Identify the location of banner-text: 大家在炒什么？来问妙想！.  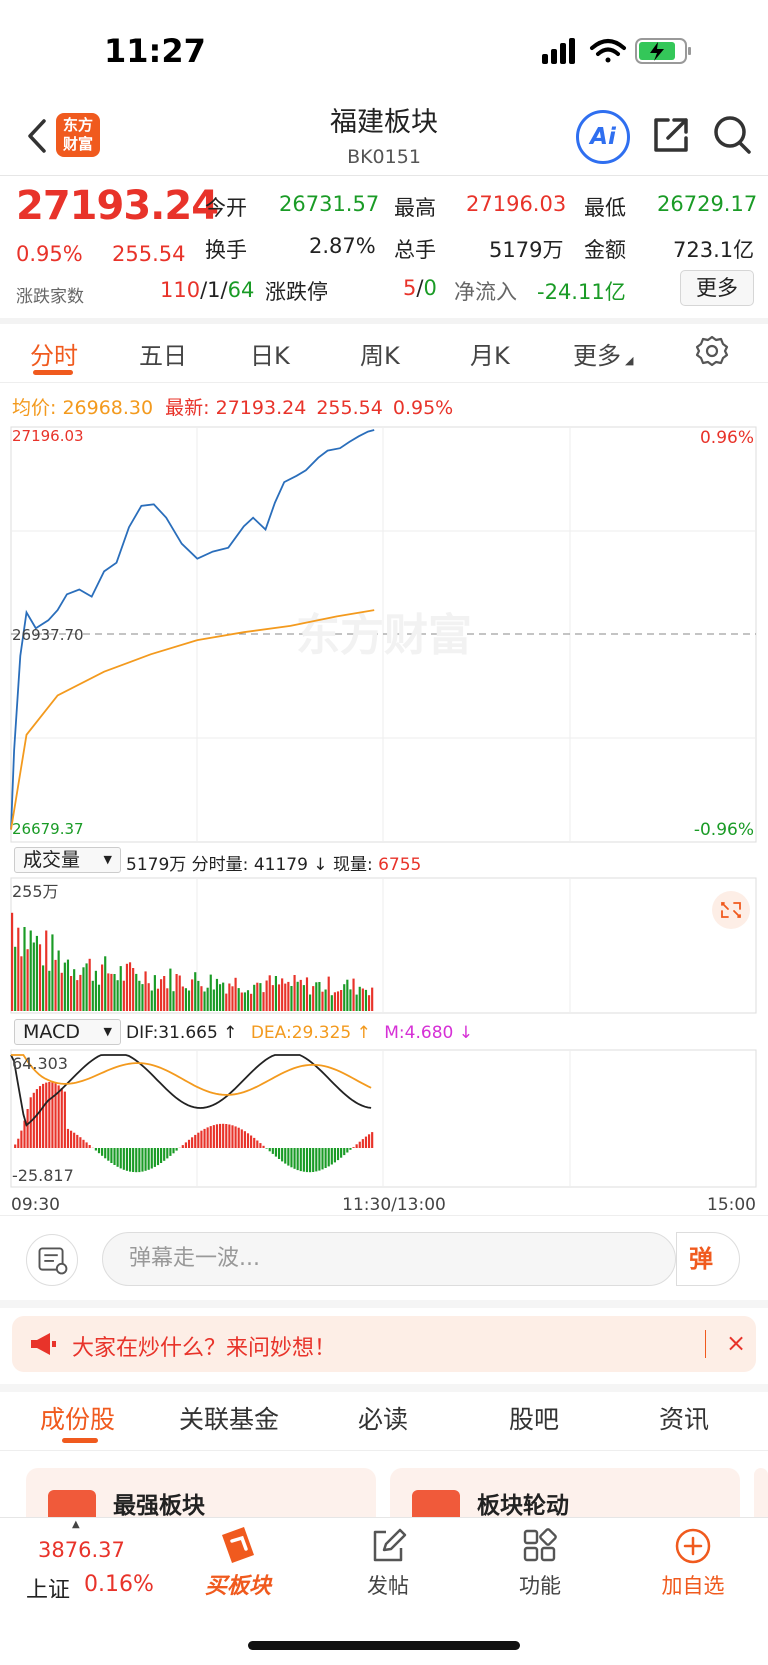
(204, 1348).